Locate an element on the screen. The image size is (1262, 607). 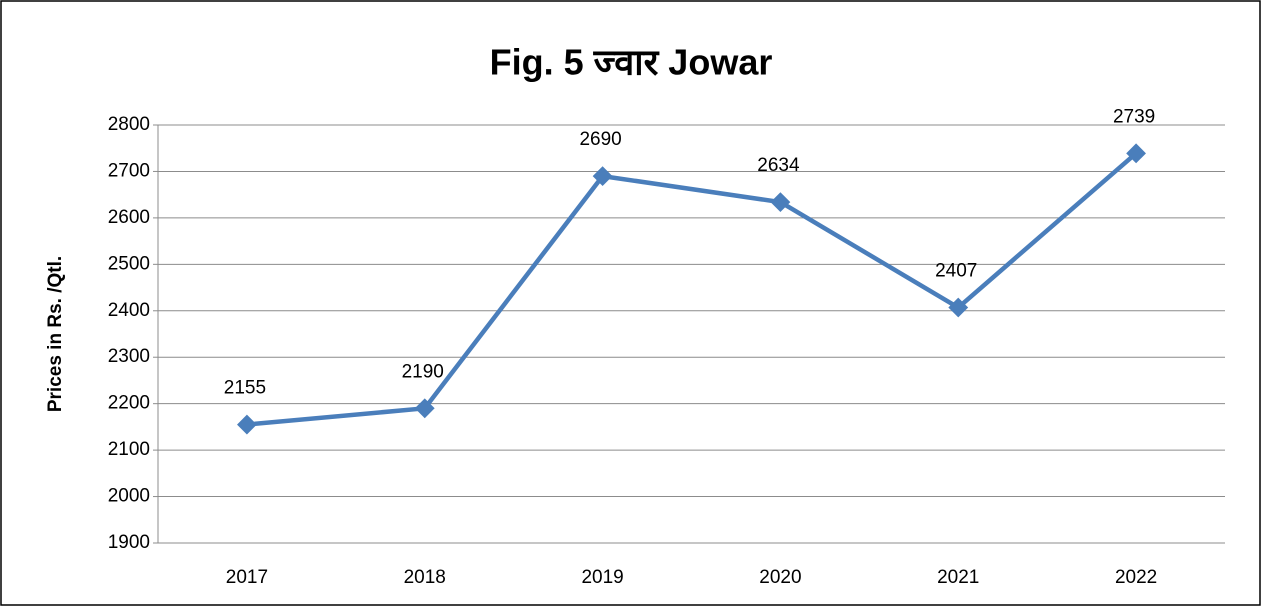
y-tick-label: 1900 is located at coordinates (129, 542).